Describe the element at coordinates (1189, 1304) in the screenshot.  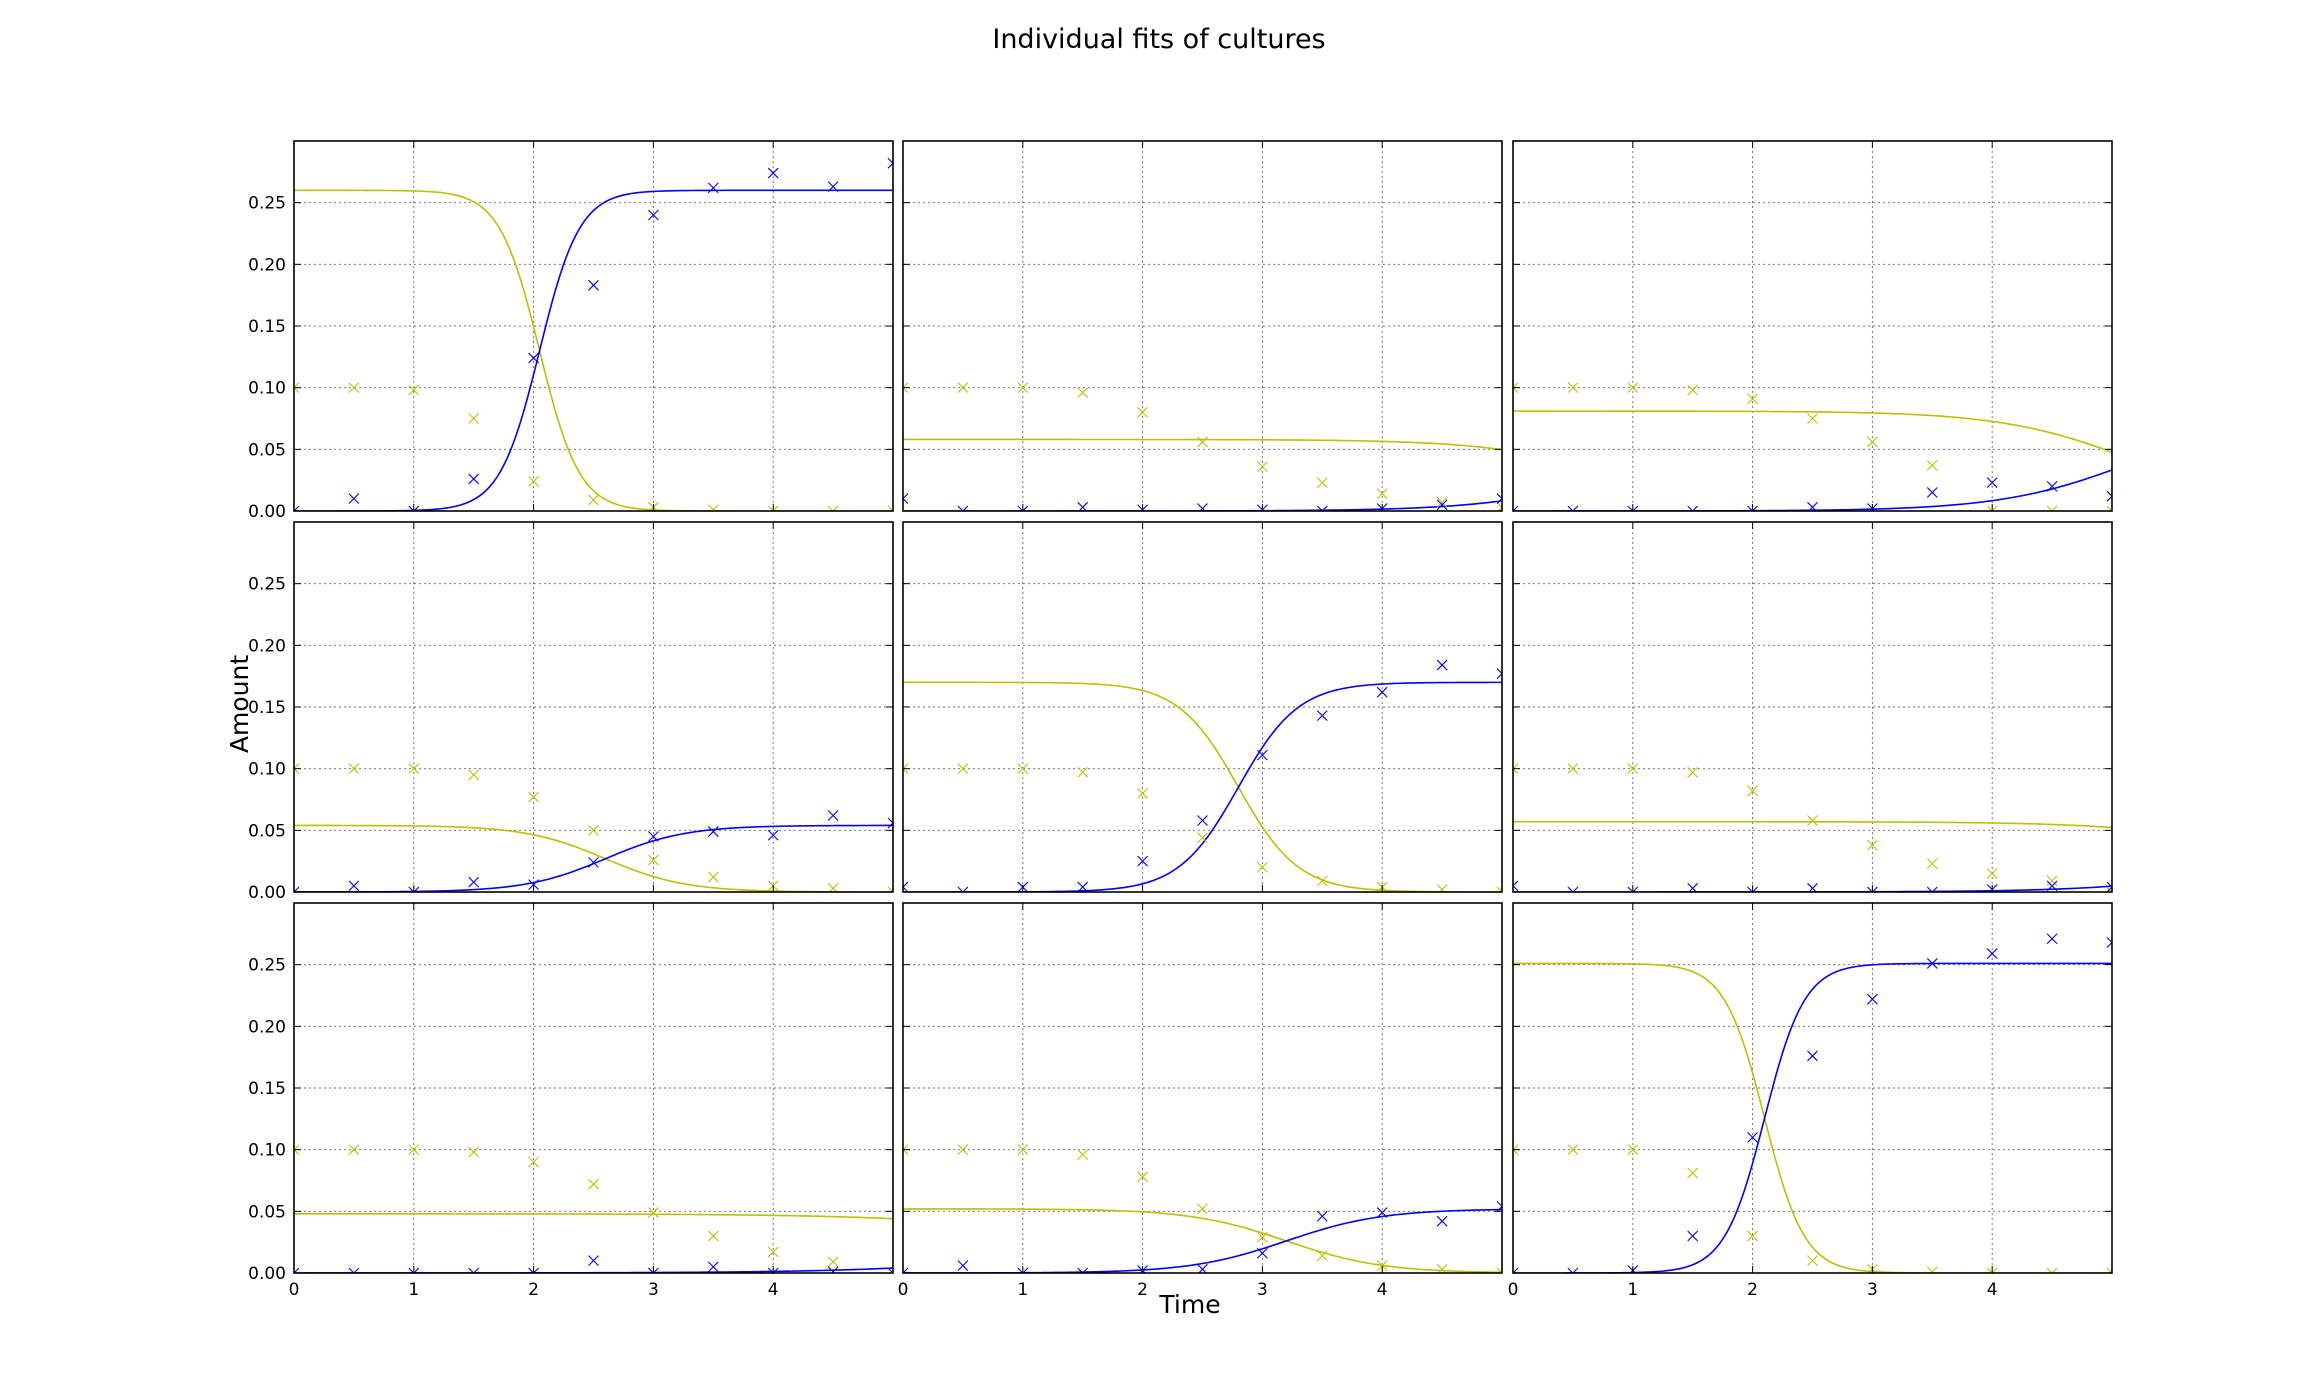
I see `x-axis-label: Time` at that location.